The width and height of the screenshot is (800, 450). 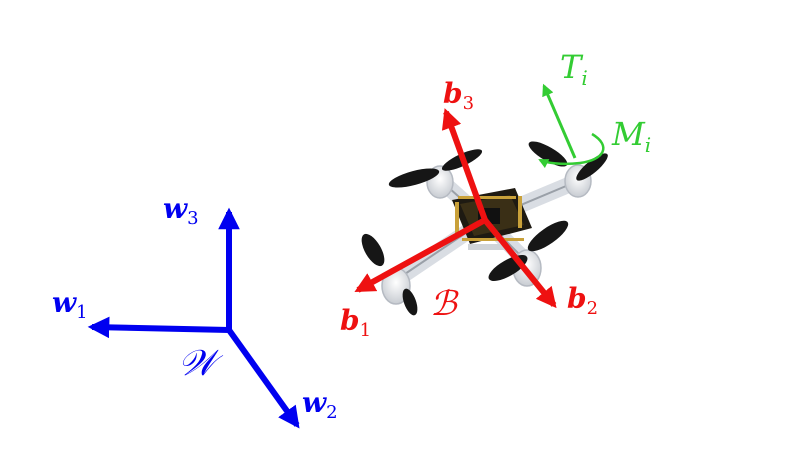 What do you see at coordinates (464, 165) in the screenshot?
I see `b3-axis` at bounding box center [464, 165].